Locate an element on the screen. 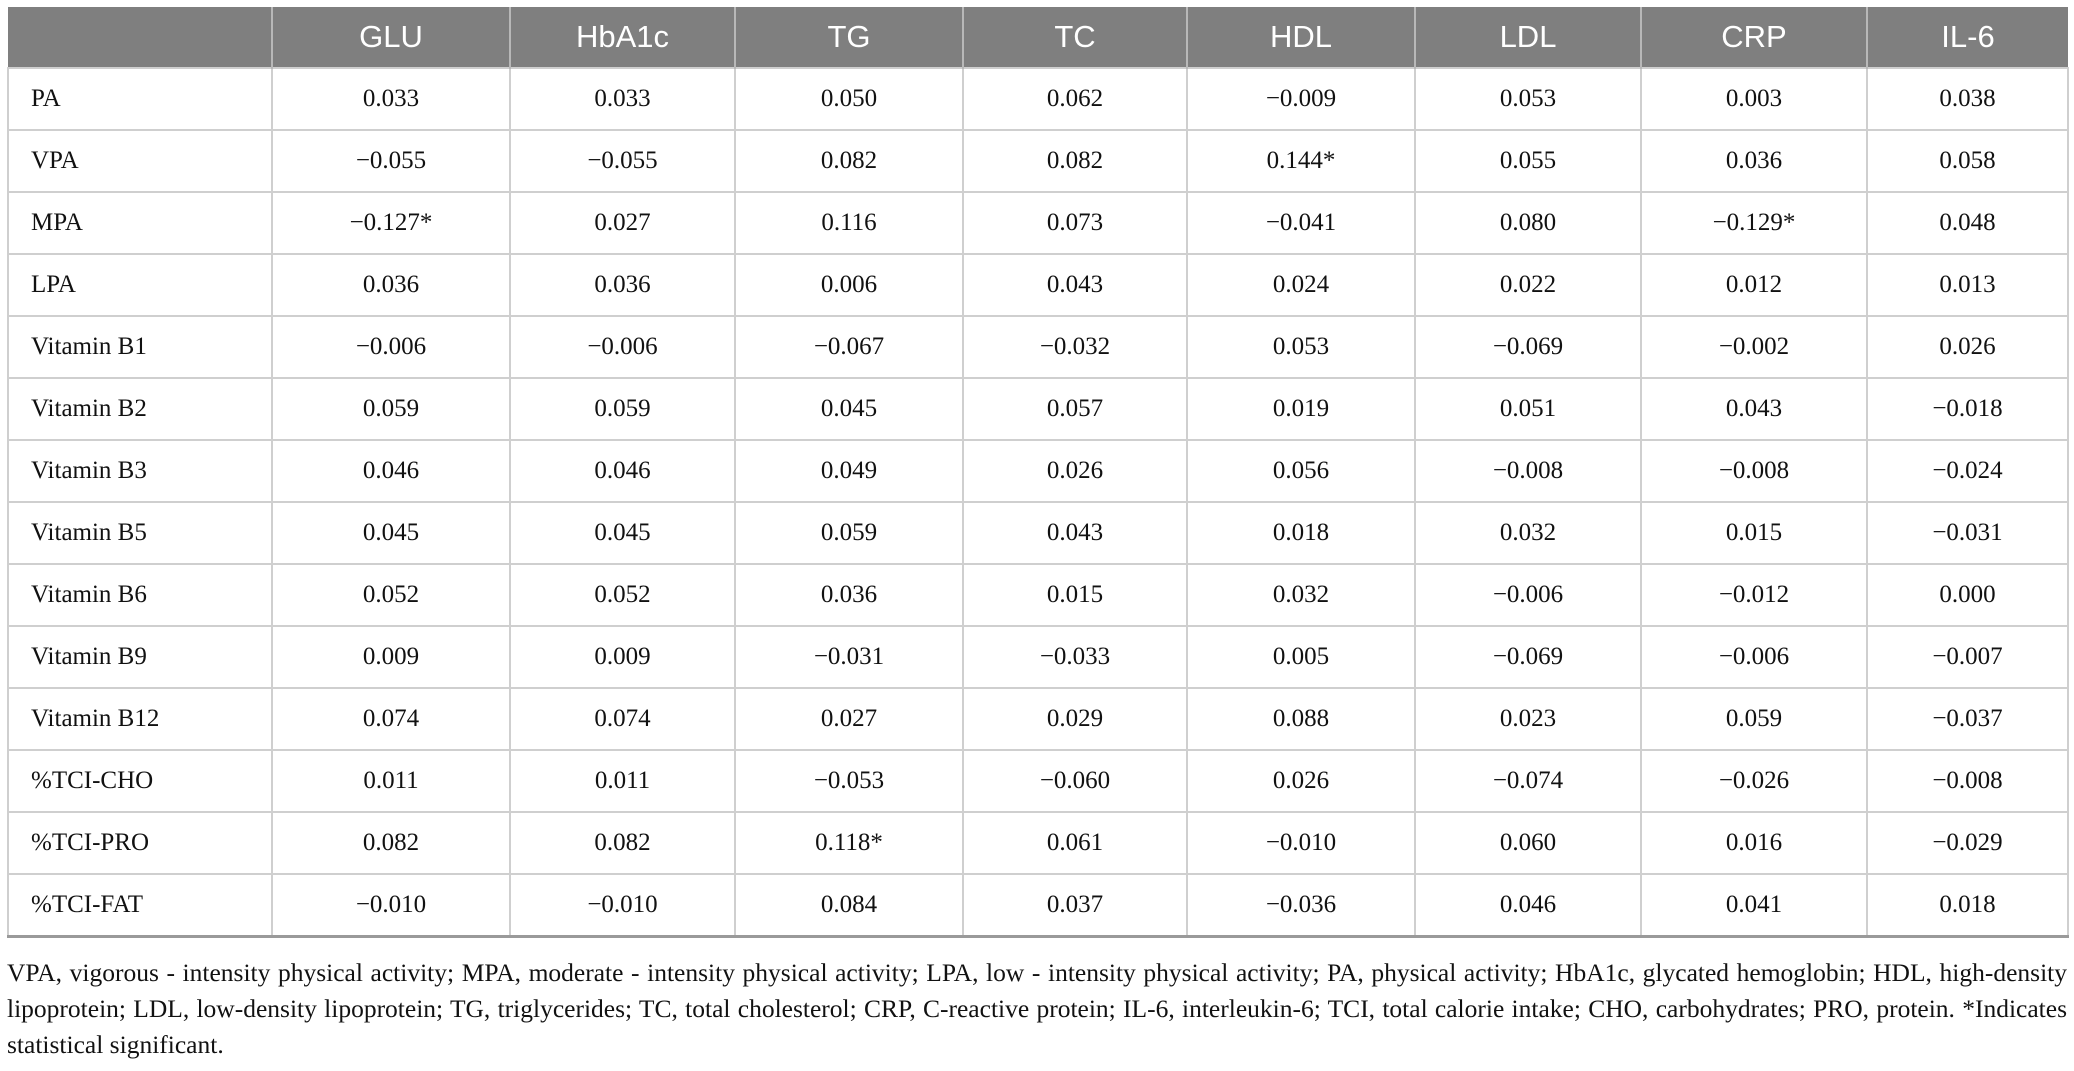 The height and width of the screenshot is (1071, 2074). value-cell: 0.084 is located at coordinates (849, 905).